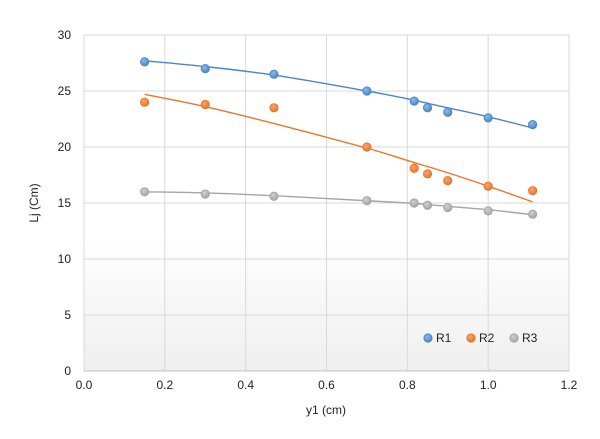 This screenshot has height=439, width=600. What do you see at coordinates (338, 94) in the screenshot?
I see `trendline-r1` at bounding box center [338, 94].